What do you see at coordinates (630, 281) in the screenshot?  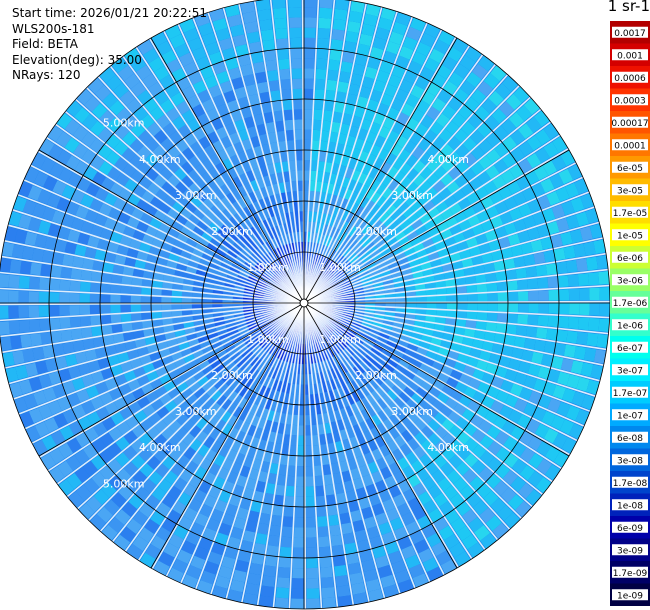 I see `colorbar-tick-label: 3e-06` at bounding box center [630, 281].